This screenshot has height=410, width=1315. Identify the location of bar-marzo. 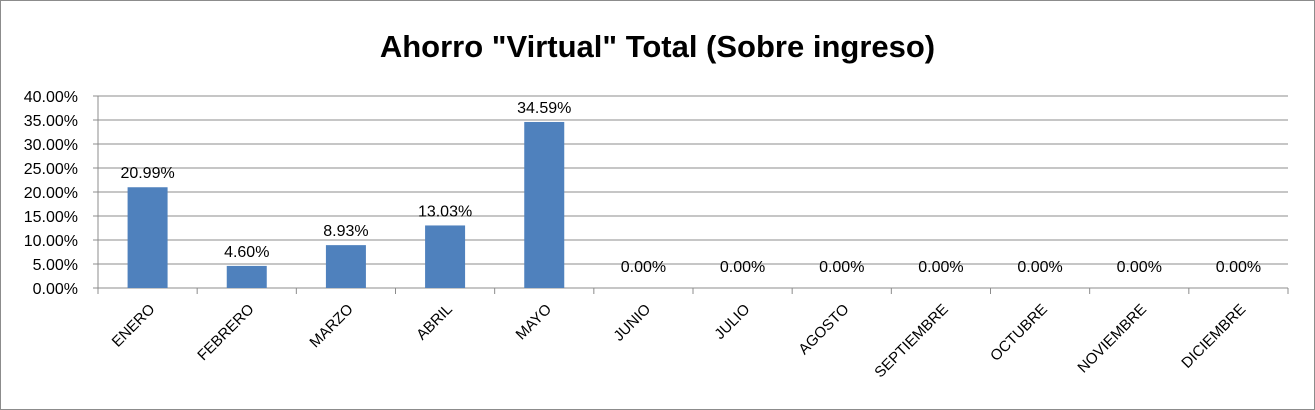
(345, 266).